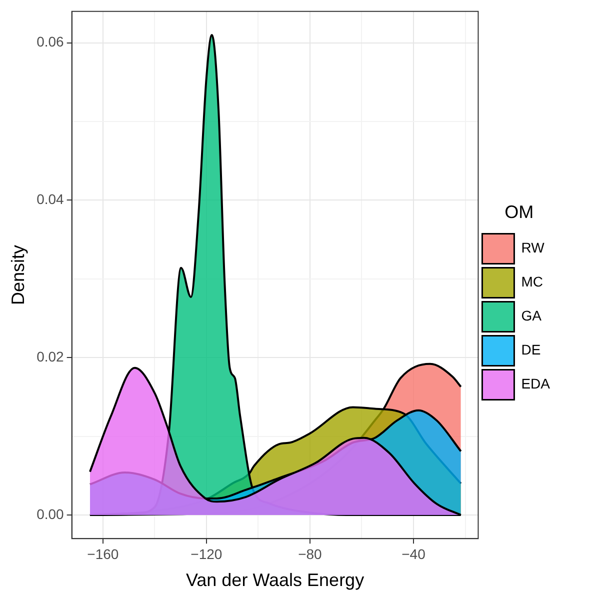  Describe the element at coordinates (531, 316) in the screenshot. I see `legend-label: GA` at that location.